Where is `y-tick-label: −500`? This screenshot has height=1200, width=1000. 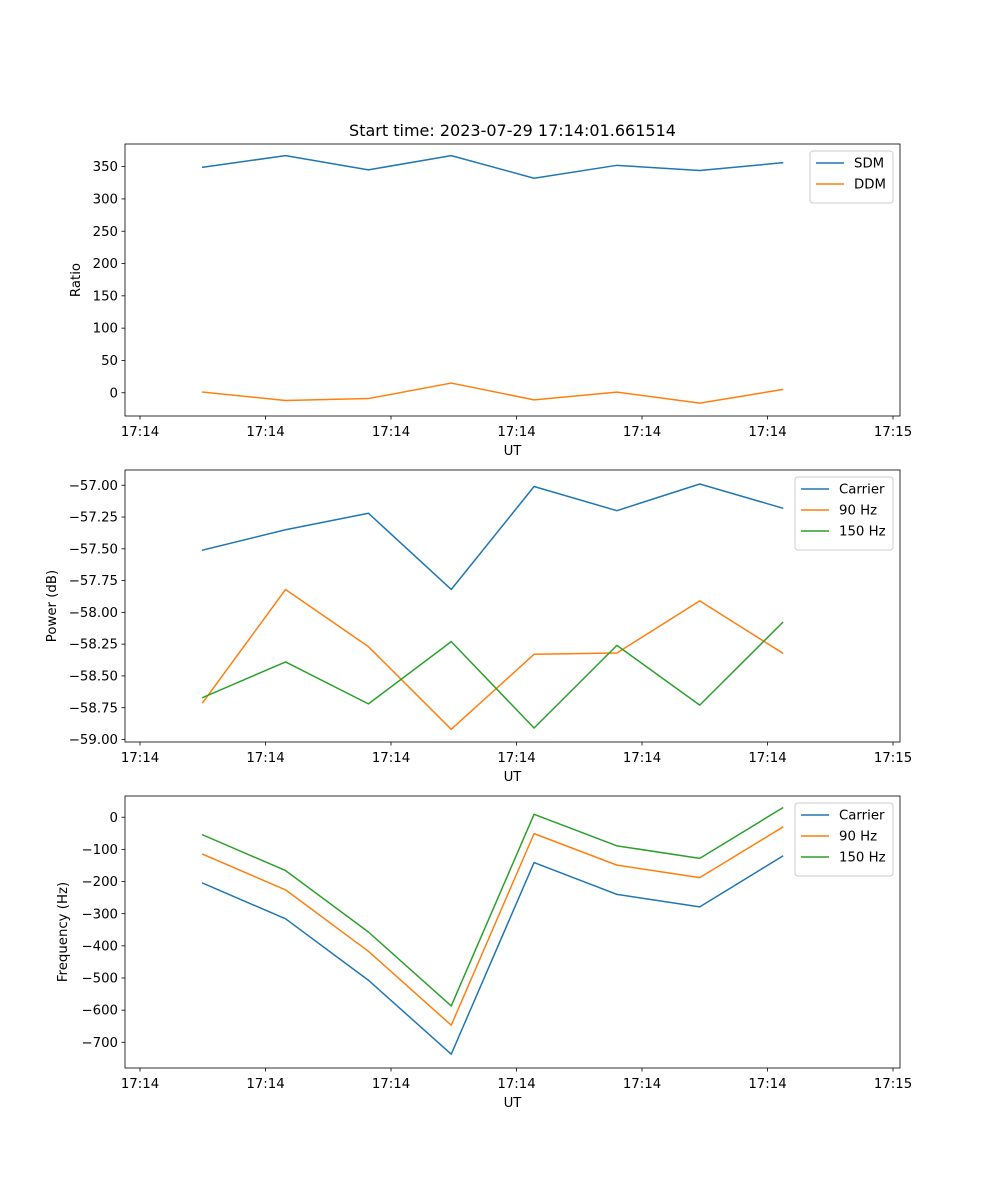 y-tick-label: −500 is located at coordinates (99, 979).